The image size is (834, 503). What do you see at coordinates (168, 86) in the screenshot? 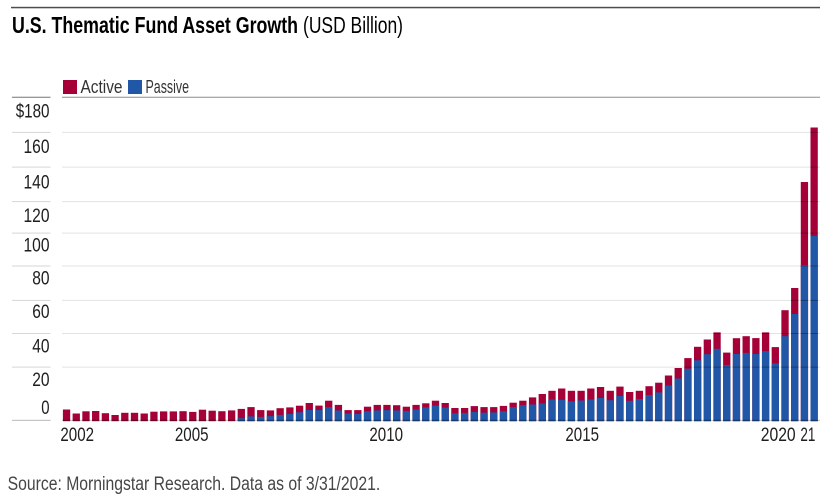
I see `svg-text: Passive` at bounding box center [168, 86].